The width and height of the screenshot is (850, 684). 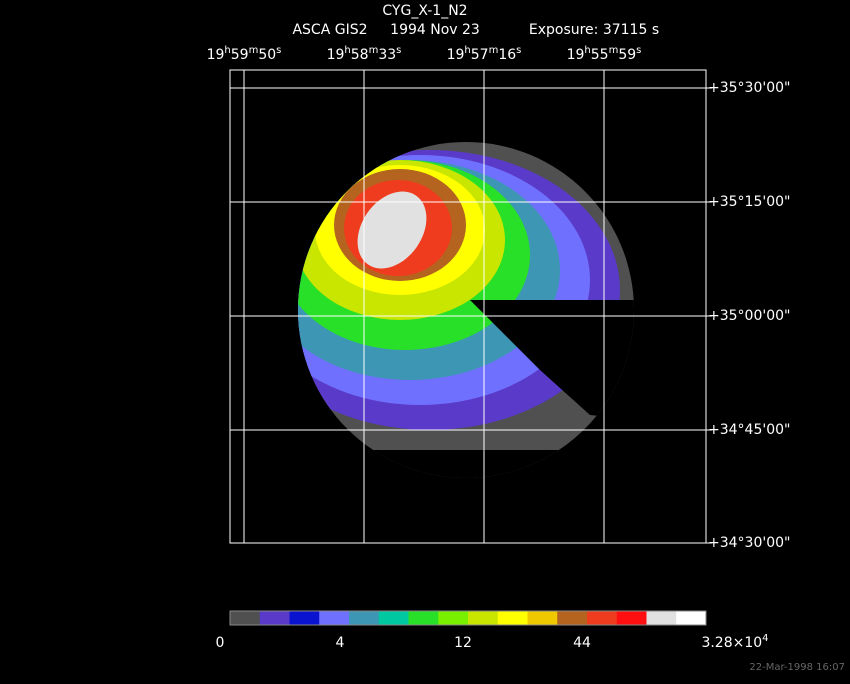 What do you see at coordinates (267, 55) in the screenshot?
I see `ra-label-part: 50` at bounding box center [267, 55].